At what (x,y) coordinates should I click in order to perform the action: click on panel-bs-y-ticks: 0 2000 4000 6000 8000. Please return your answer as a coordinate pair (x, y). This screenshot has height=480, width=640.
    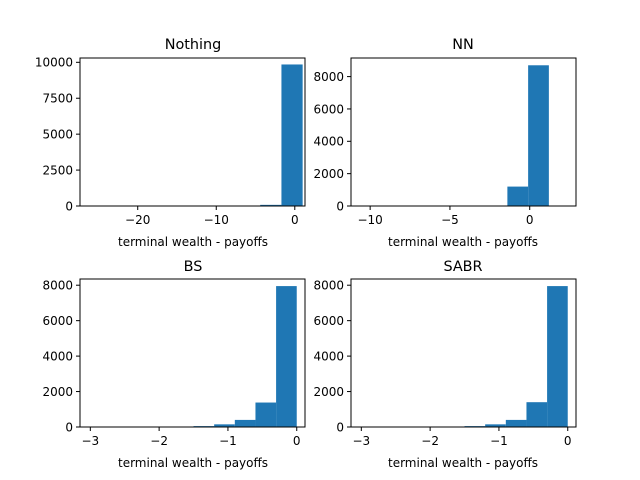
    Looking at the image, I should click on (61, 356).